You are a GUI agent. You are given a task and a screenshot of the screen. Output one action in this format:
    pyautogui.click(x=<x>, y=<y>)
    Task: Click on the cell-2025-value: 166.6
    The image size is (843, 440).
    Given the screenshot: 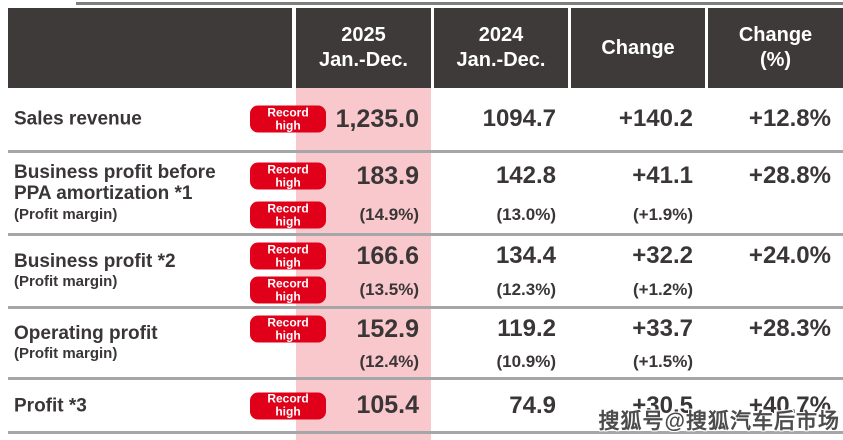 What is the action you would take?
    pyautogui.click(x=387, y=255)
    